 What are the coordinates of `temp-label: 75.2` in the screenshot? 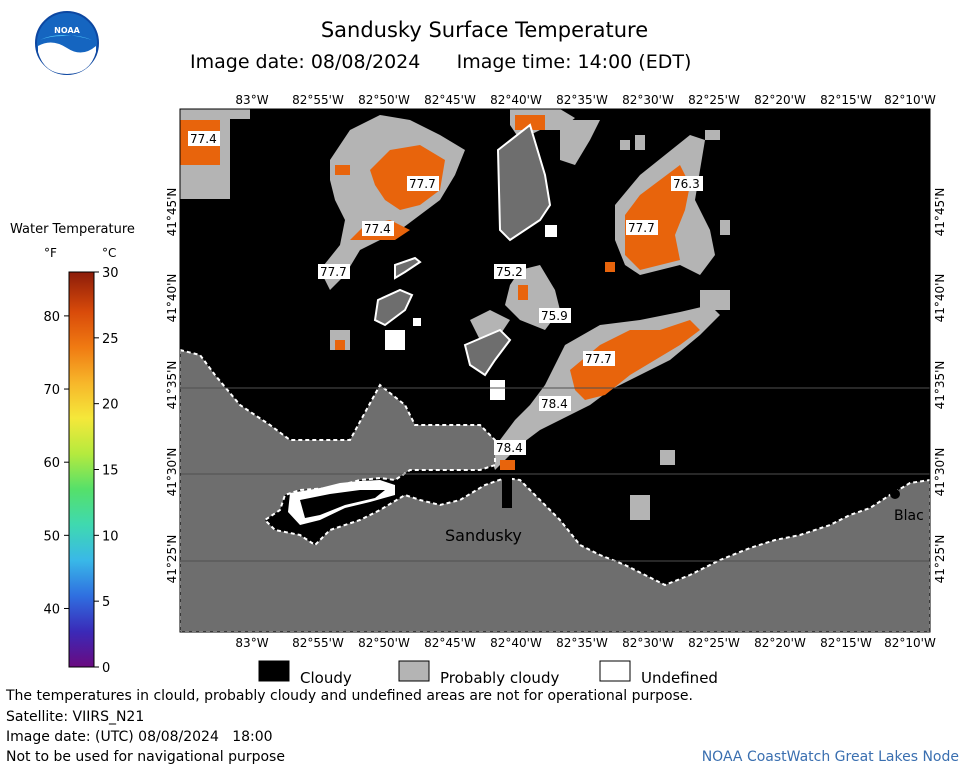 It's located at (509, 272).